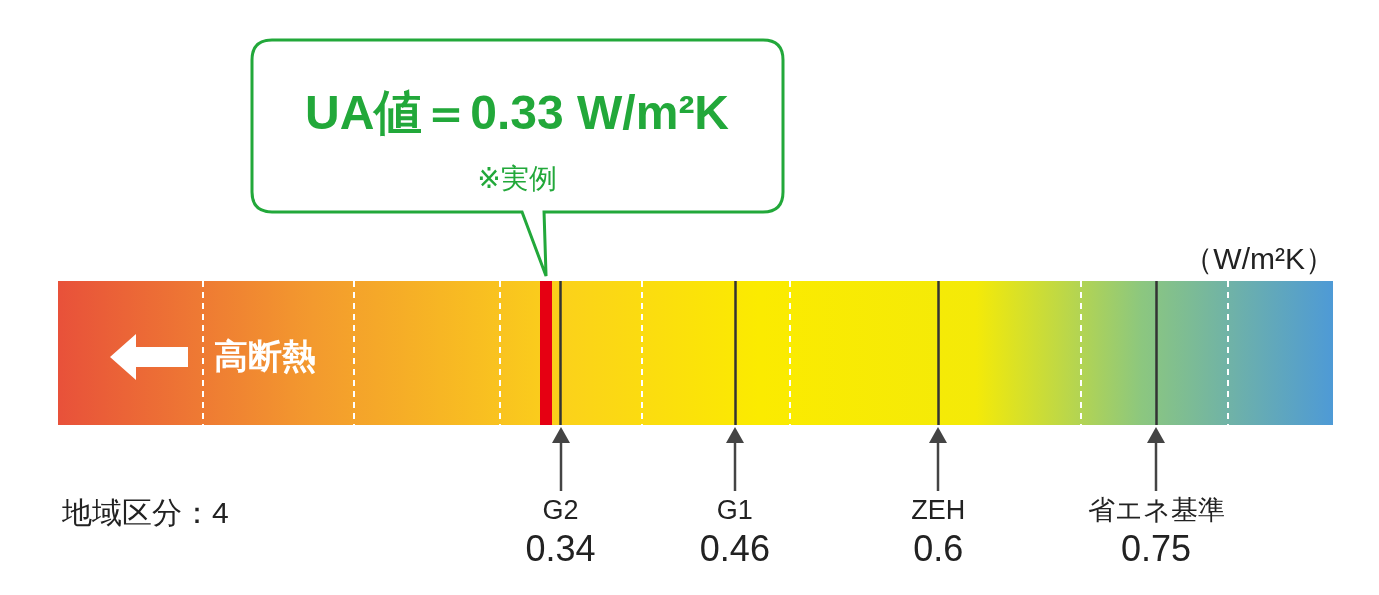  Describe the element at coordinates (265, 356) in the screenshot. I see `text: 高断熱` at that location.